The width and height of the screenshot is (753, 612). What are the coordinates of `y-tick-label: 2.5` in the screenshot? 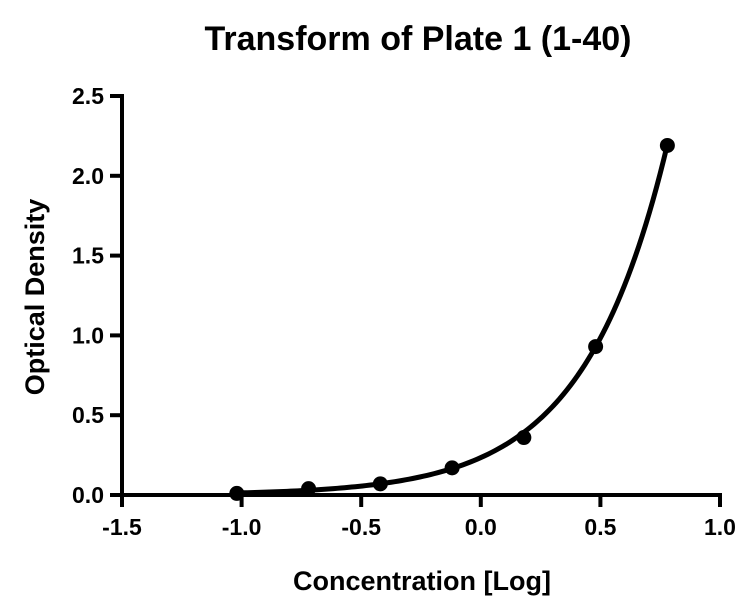 It's located at (88, 96).